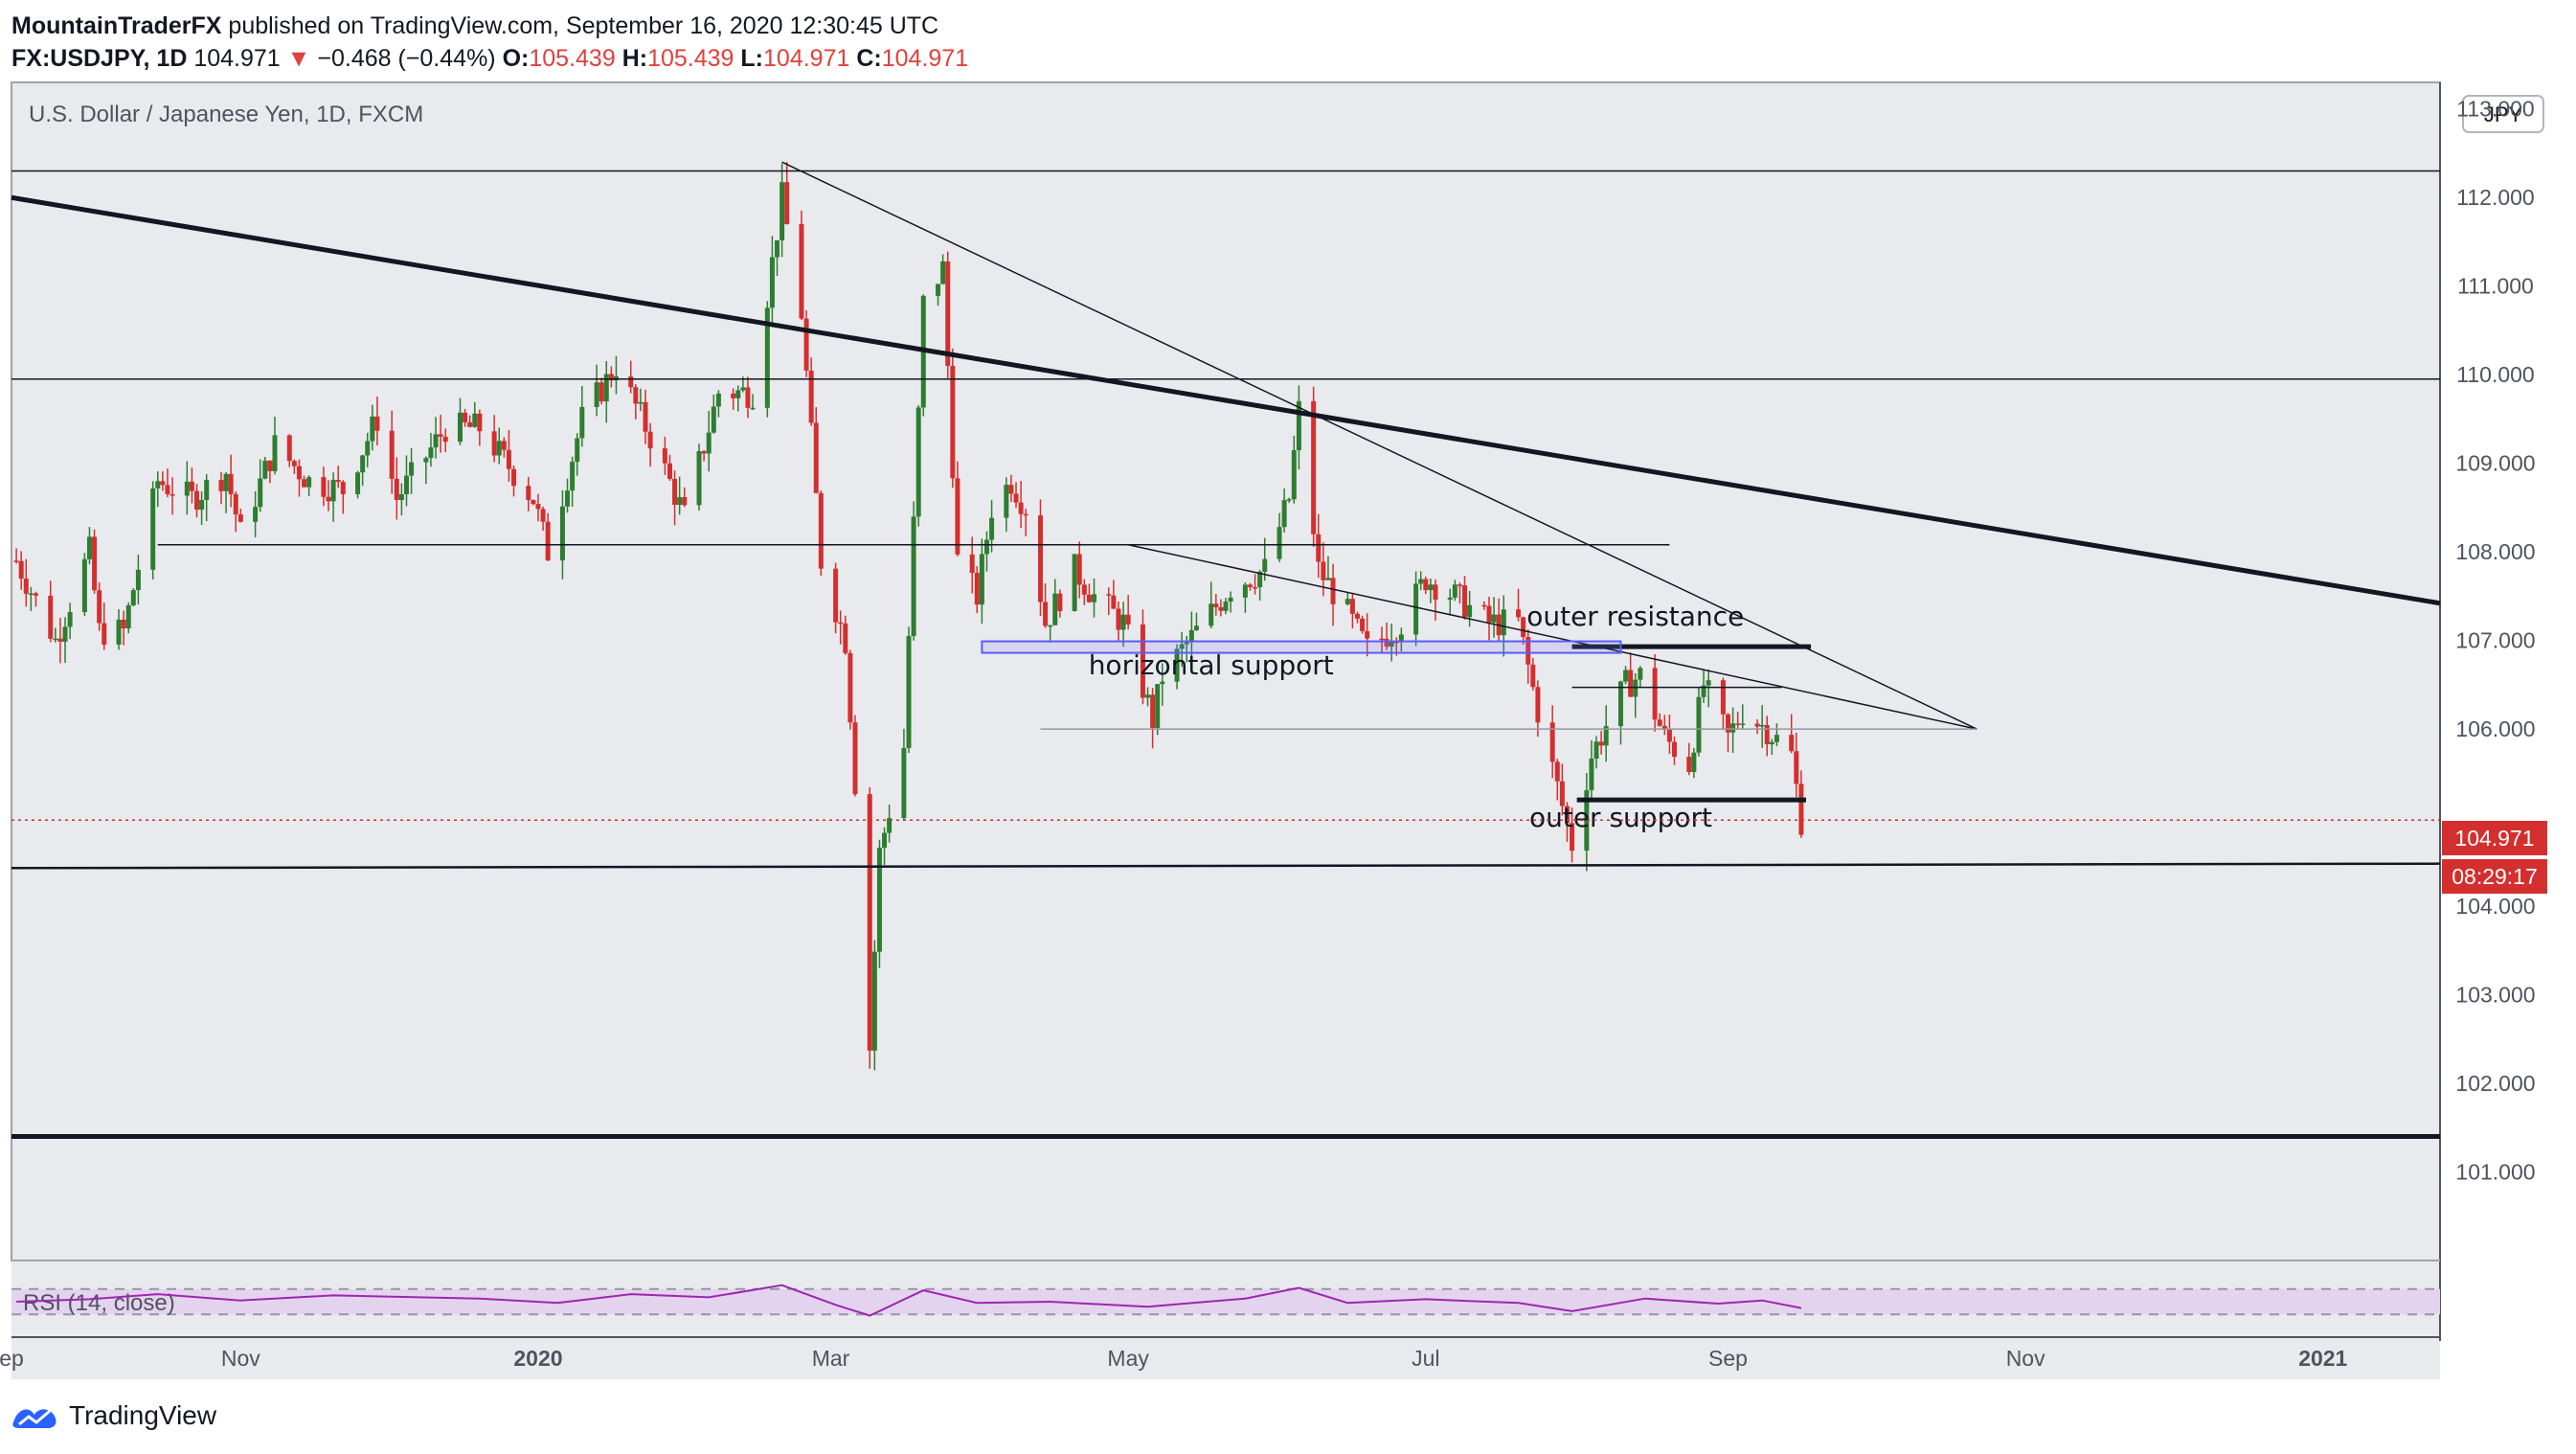 This screenshot has width=2576, height=1454. What do you see at coordinates (1225, 1301) in the screenshot?
I see `rsi-pane: RSI (14, close)` at bounding box center [1225, 1301].